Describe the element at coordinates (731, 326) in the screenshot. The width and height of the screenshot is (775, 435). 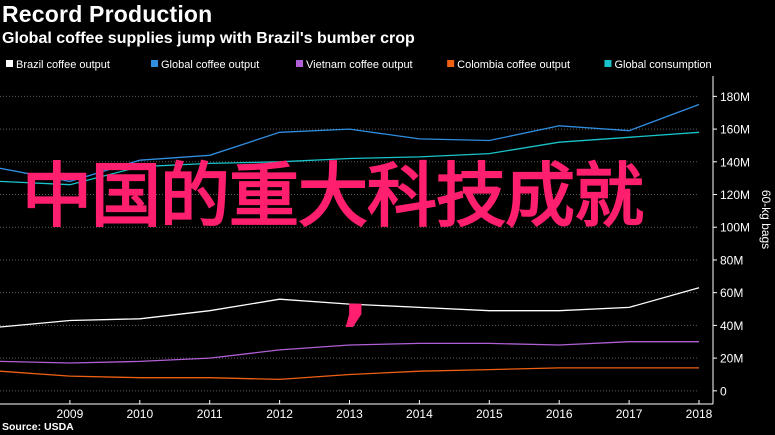
I see `y-tick-label-2: 40M` at that location.